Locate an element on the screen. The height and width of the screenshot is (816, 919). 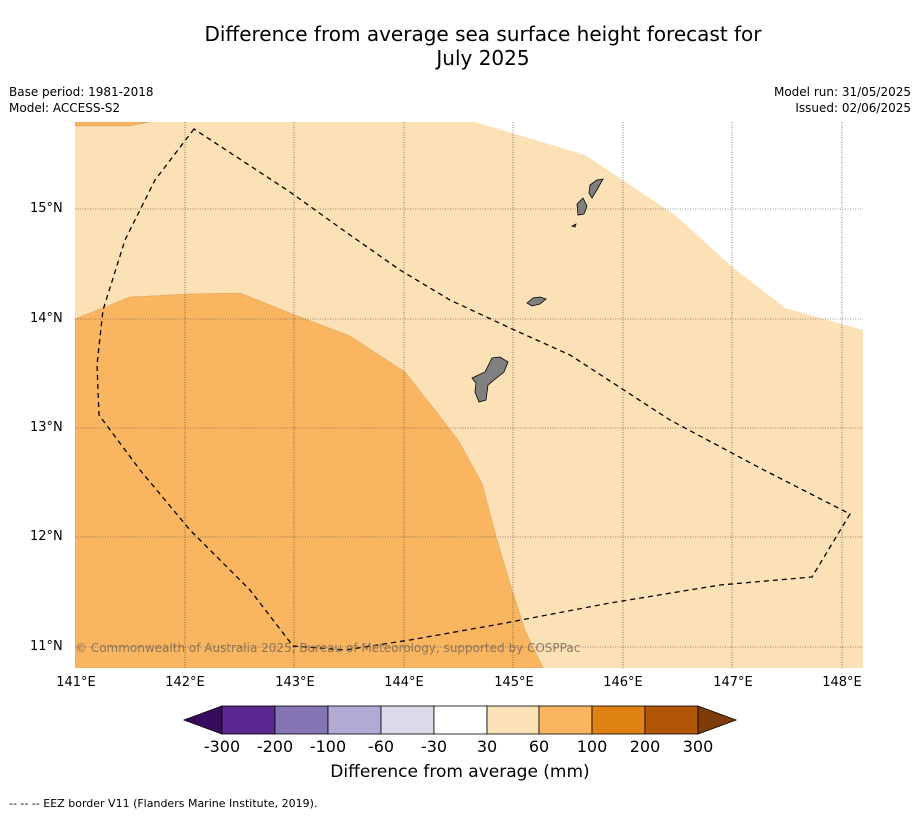
colorbar-tick: 60 is located at coordinates (539, 746).